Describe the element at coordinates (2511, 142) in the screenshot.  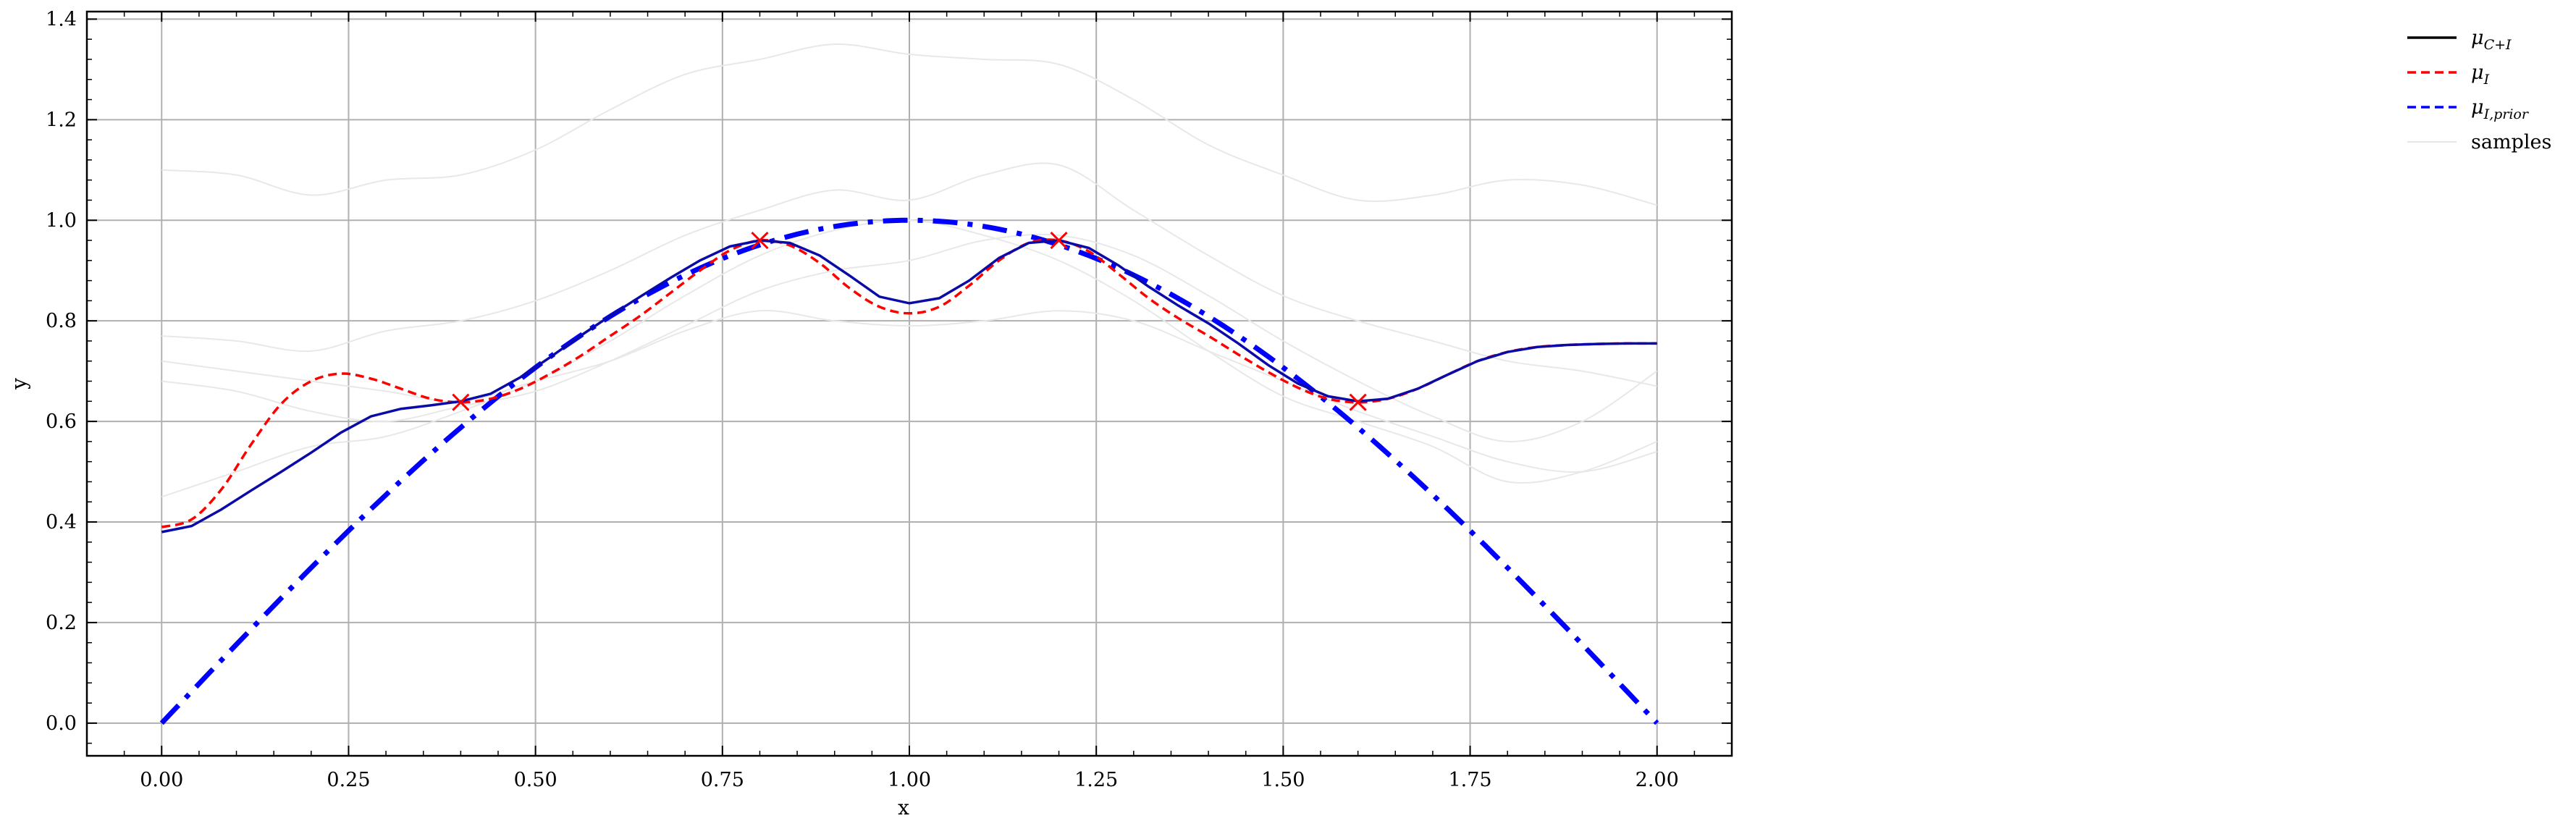
I see `legend-label: samples` at that location.